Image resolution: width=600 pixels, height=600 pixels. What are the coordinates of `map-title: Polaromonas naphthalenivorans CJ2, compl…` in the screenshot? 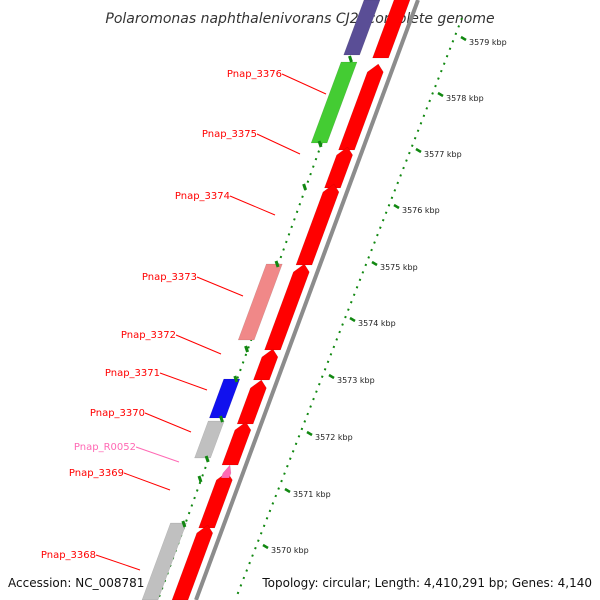 It's located at (299, 19).